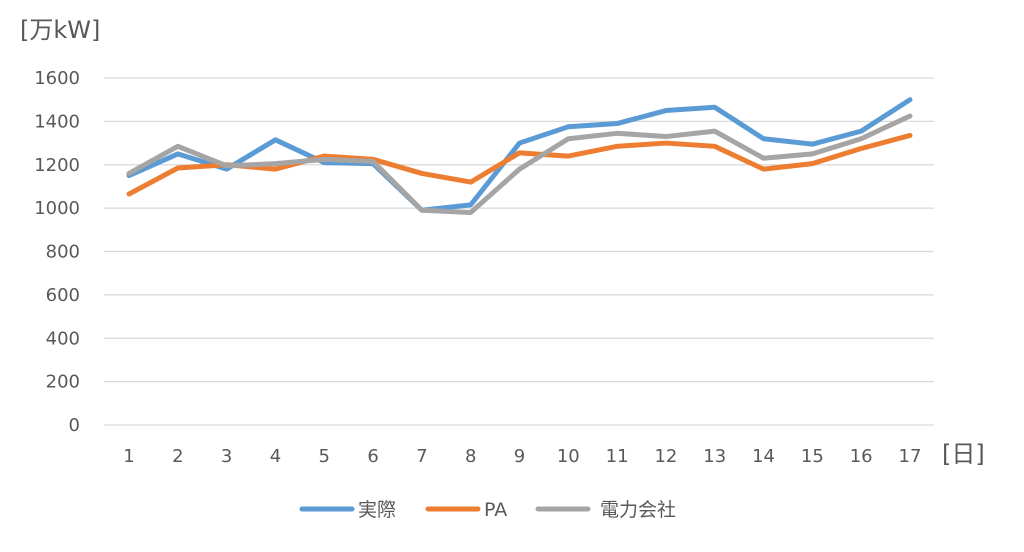 Image resolution: width=1024 pixels, height=552 pixels. I want to click on y-tick-label: 1000, so click(57, 208).